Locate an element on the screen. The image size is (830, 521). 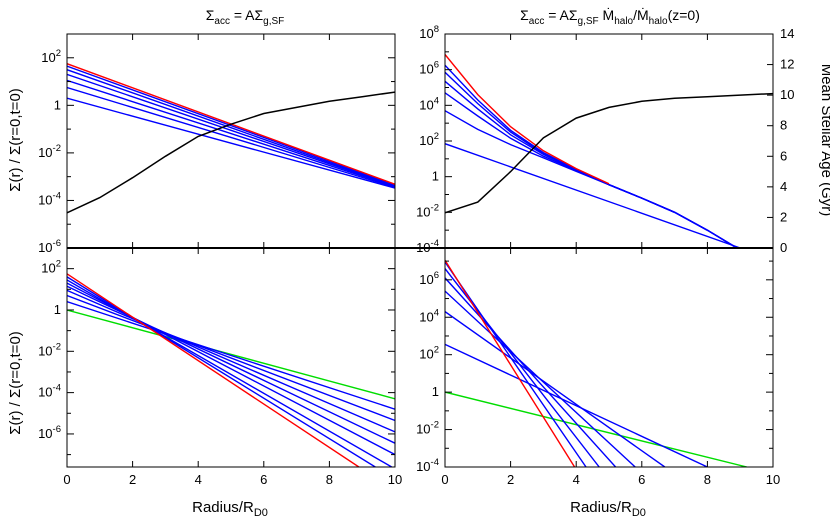
plot-area-bottom-left is located at coordinates (231, 370).